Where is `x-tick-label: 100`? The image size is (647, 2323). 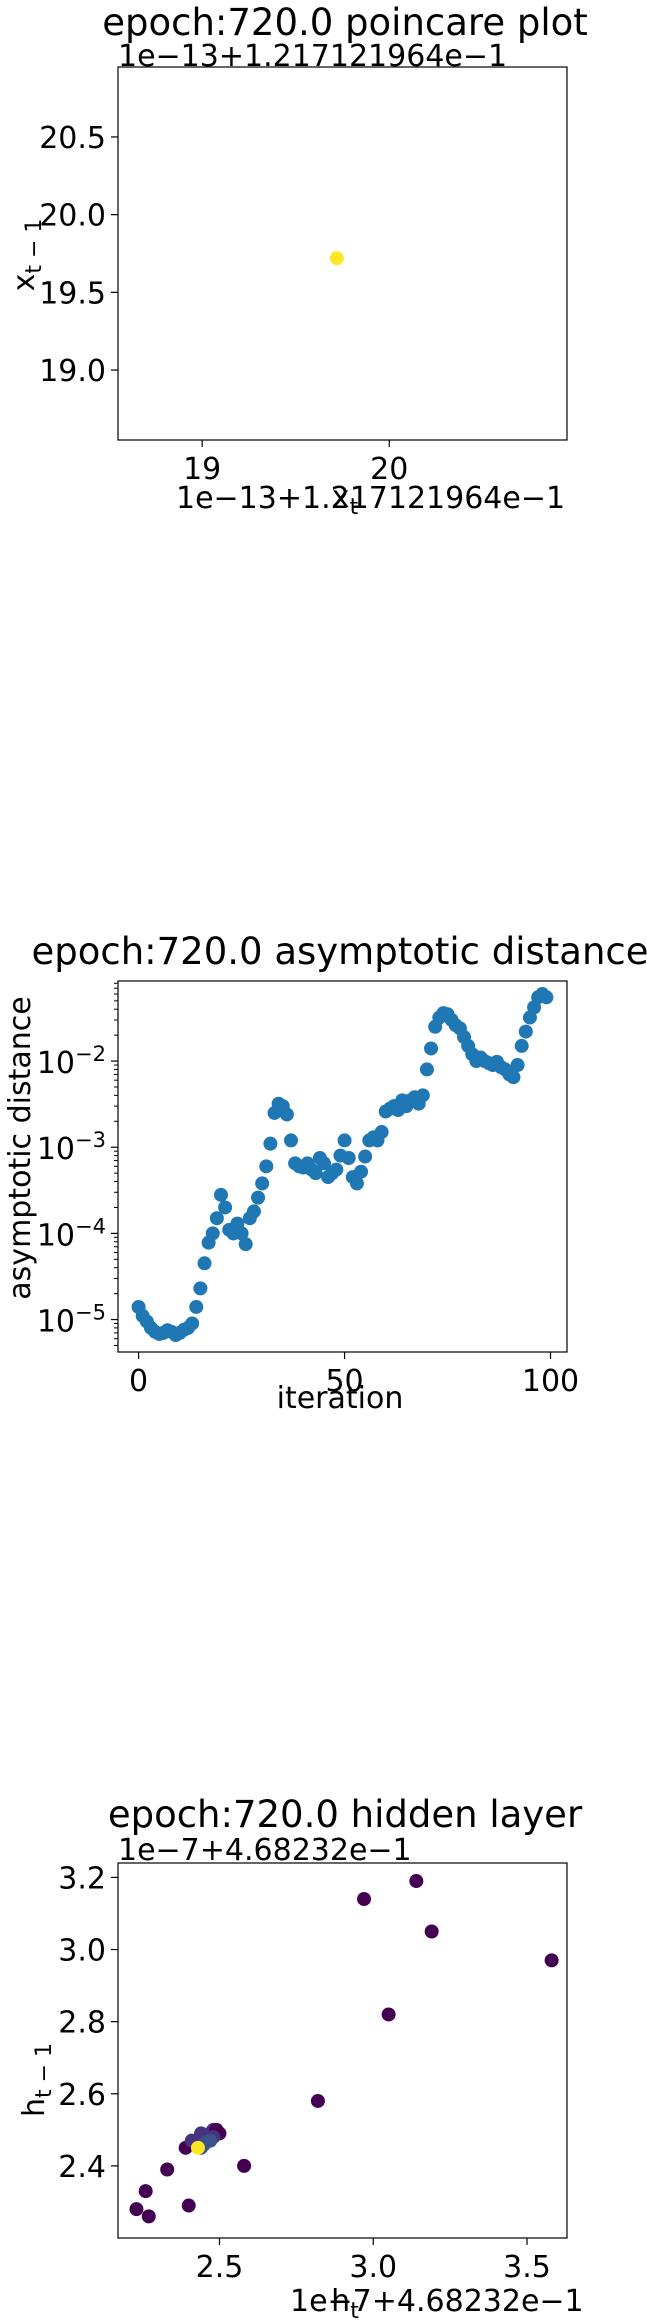
x-tick-label: 100 is located at coordinates (550, 1381).